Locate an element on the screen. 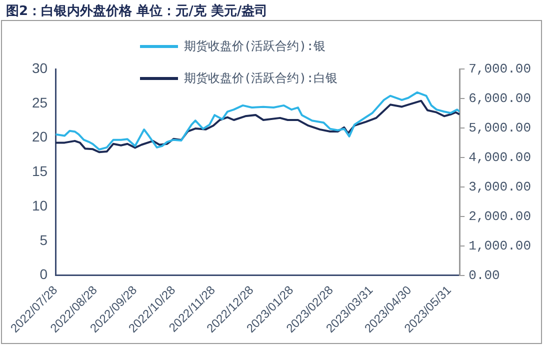  y-tick-label: 25 is located at coordinates (40, 102).